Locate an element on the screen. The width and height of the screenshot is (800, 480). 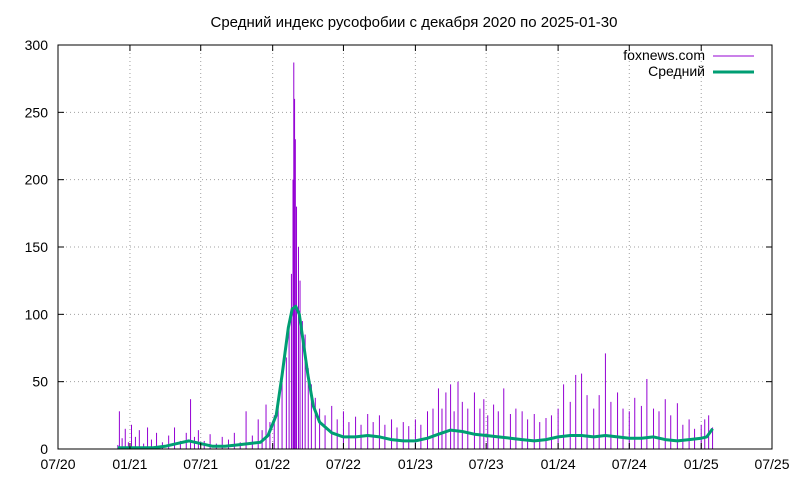
legend: foxnews.com Средний is located at coordinates (688, 63).